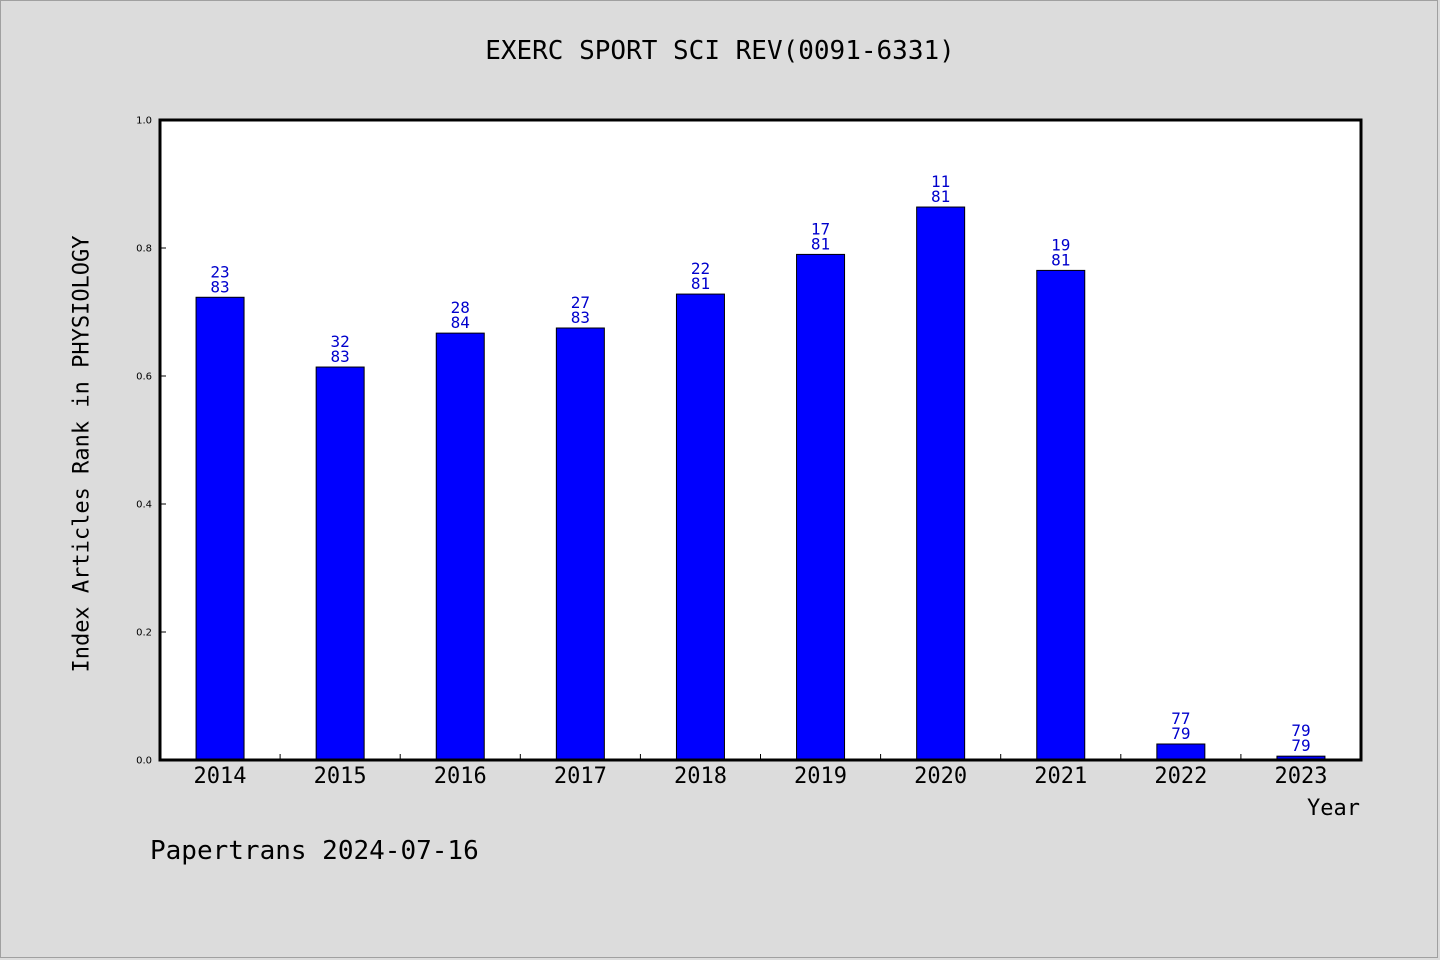 This screenshot has height=960, width=1440. What do you see at coordinates (340, 776) in the screenshot?
I see `x-tick-label: 2015` at bounding box center [340, 776].